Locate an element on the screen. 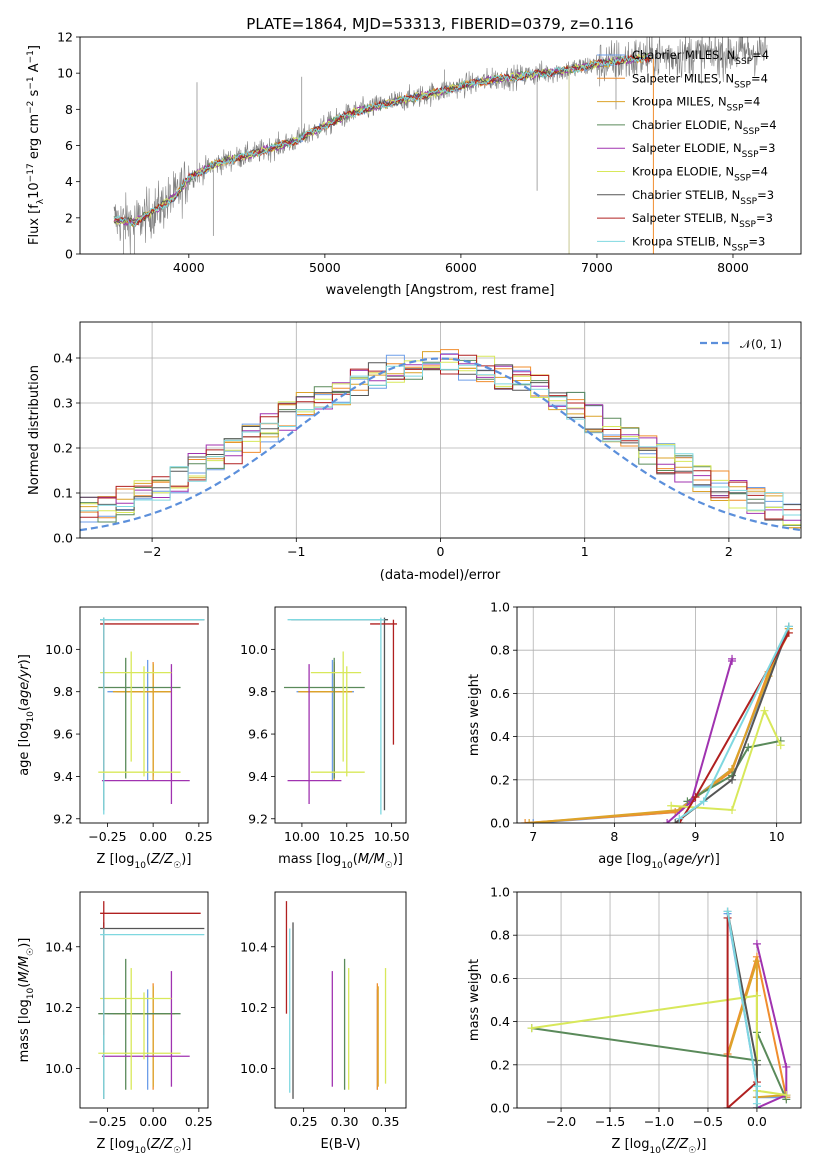 Image resolution: width=819 pixels, height=1170 pixels. x-tick-label: 10.00 is located at coordinates (302, 836).